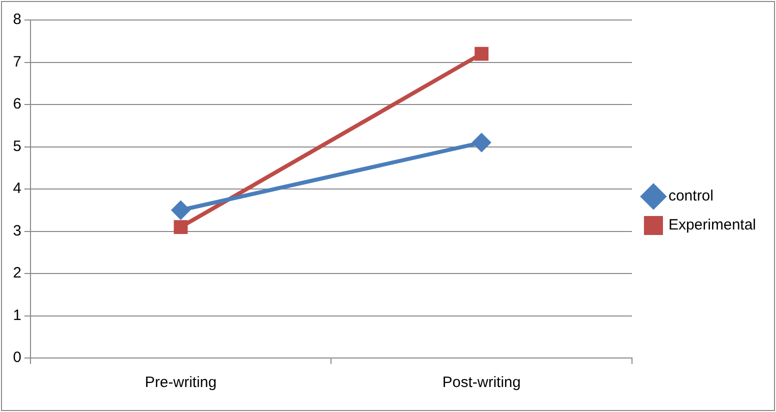 The height and width of the screenshot is (412, 776). What do you see at coordinates (17, 357) in the screenshot?
I see `y-tick-label: 0` at bounding box center [17, 357].